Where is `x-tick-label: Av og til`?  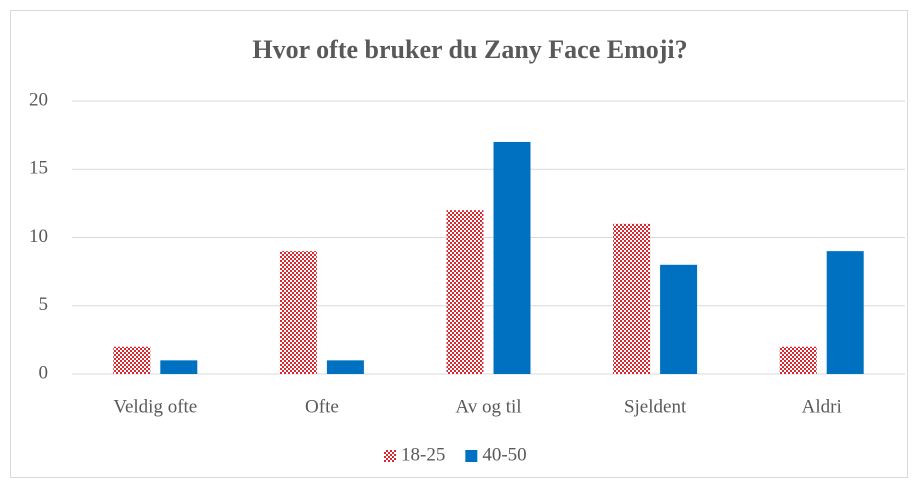 x-tick-label: Av og til is located at coordinates (488, 406).